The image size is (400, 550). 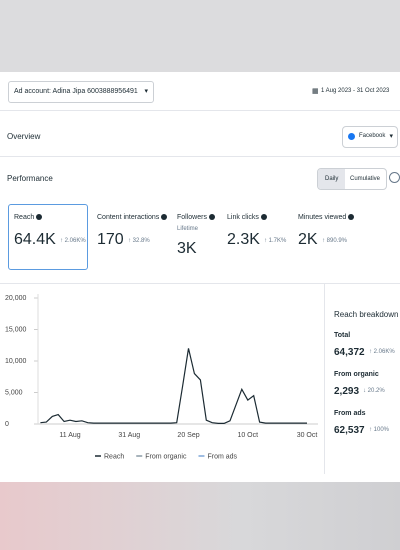 I want to click on bottom-band, so click(x=200, y=516).